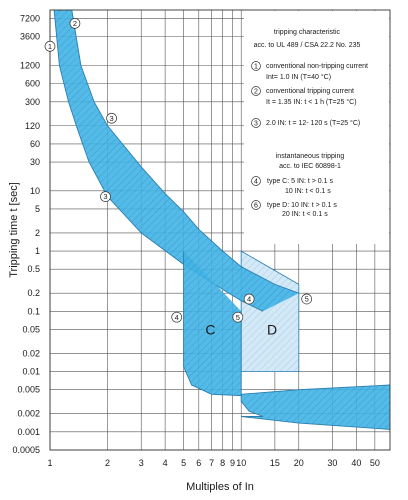 Image resolution: width=408 pixels, height=500 pixels. I want to click on legend-item-2-detail: It = 1.35 IN: t < 1 h (T=25 °C), so click(311, 102).